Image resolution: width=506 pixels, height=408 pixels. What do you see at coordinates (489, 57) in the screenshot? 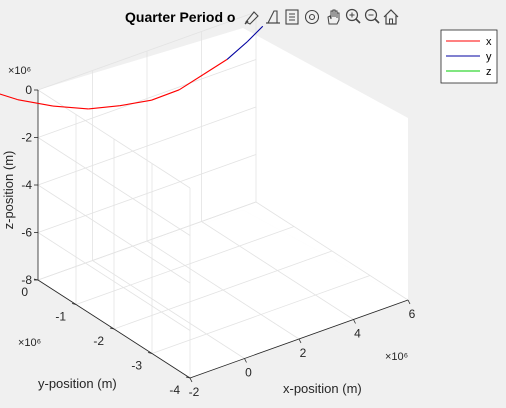
I see `legend-label-y: y` at bounding box center [489, 57].